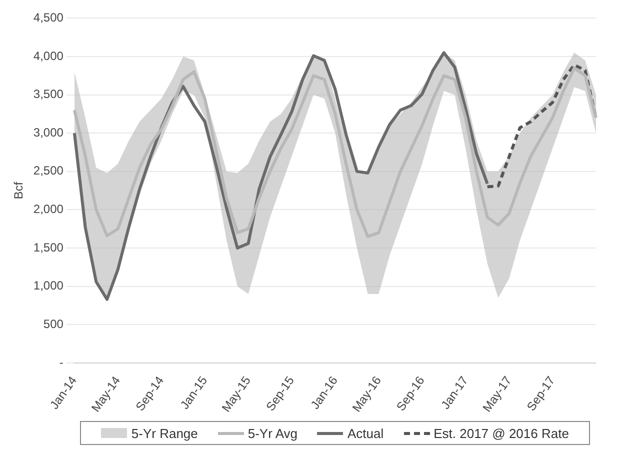  I want to click on line-series, so click(542, 125).